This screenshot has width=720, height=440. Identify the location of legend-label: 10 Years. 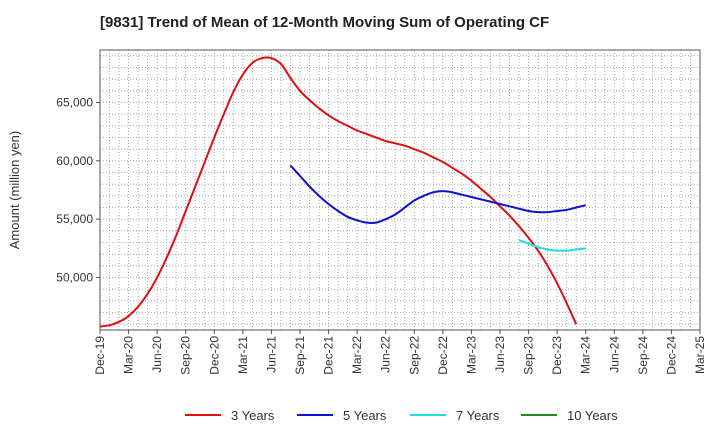
(592, 415).